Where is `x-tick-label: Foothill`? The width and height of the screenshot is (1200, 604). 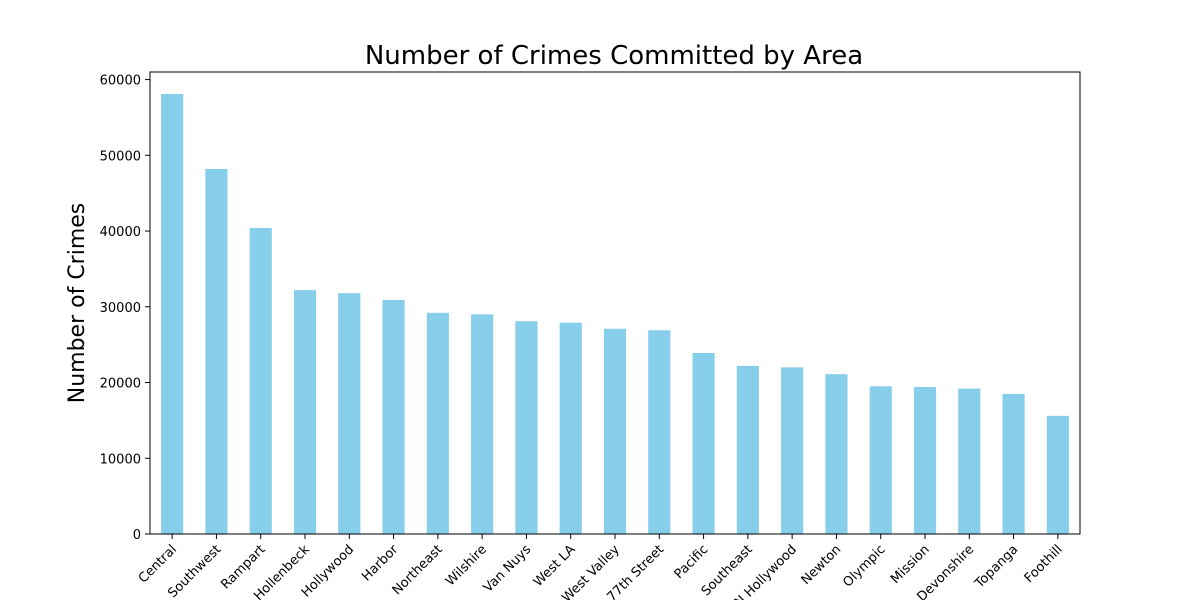
x-tick-label: Foothill is located at coordinates (1044, 564).